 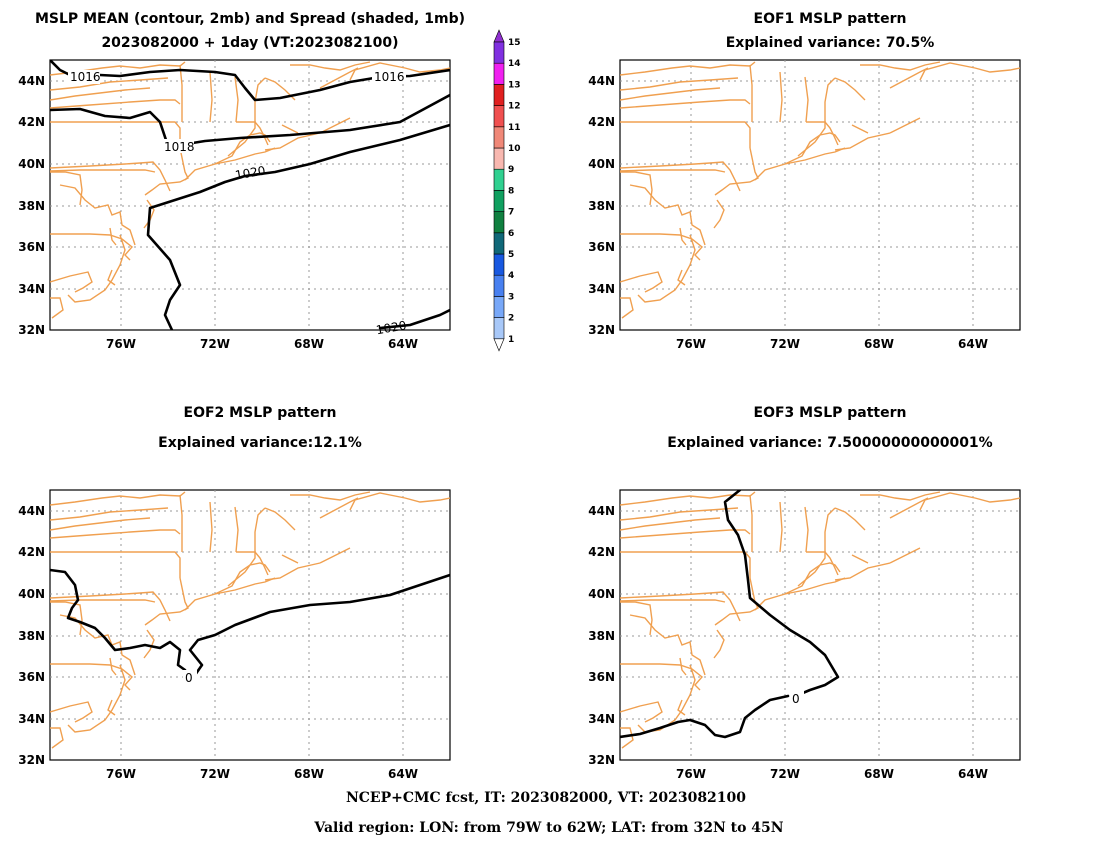 I want to click on colorbar-level-label: 15, so click(x=514, y=43).